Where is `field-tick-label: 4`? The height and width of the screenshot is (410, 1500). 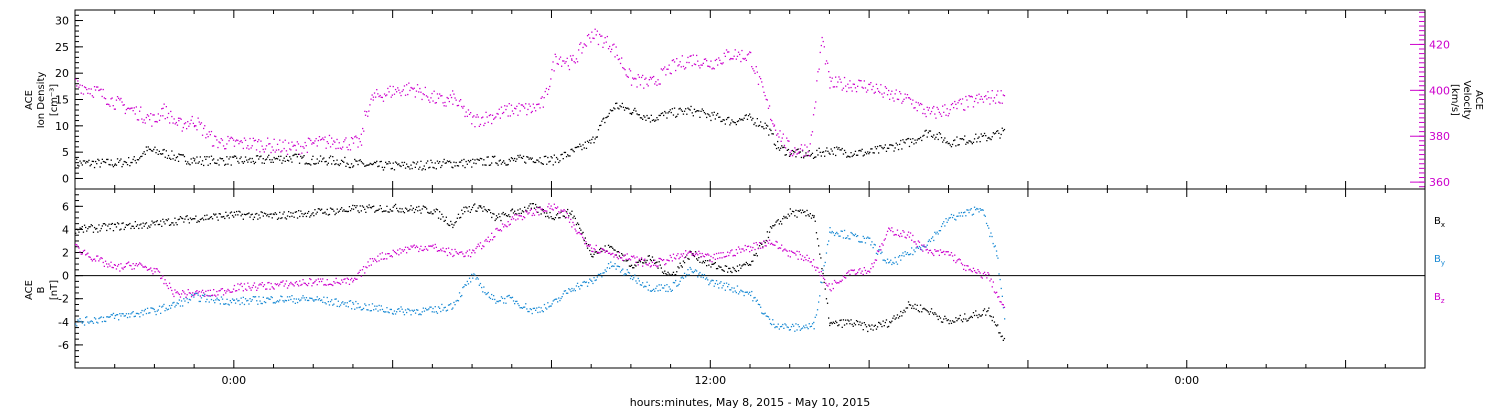 field-tick-label: 4 is located at coordinates (65, 229).